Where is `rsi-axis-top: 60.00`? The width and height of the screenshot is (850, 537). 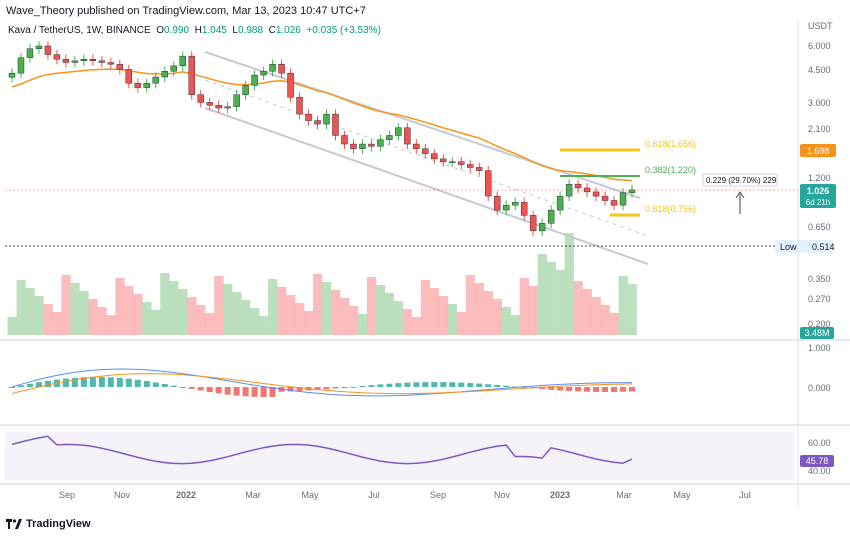 rsi-axis-top: 60.00 is located at coordinates (819, 443).